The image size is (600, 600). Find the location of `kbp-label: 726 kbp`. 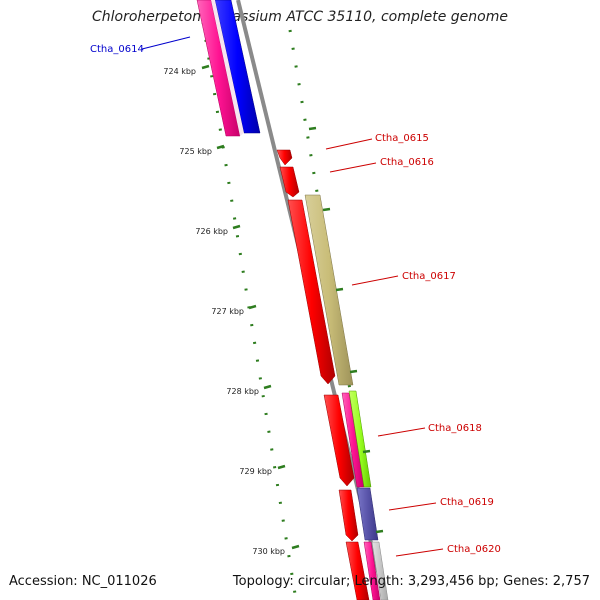

kbp-label: 726 kbp is located at coordinates (211, 231).